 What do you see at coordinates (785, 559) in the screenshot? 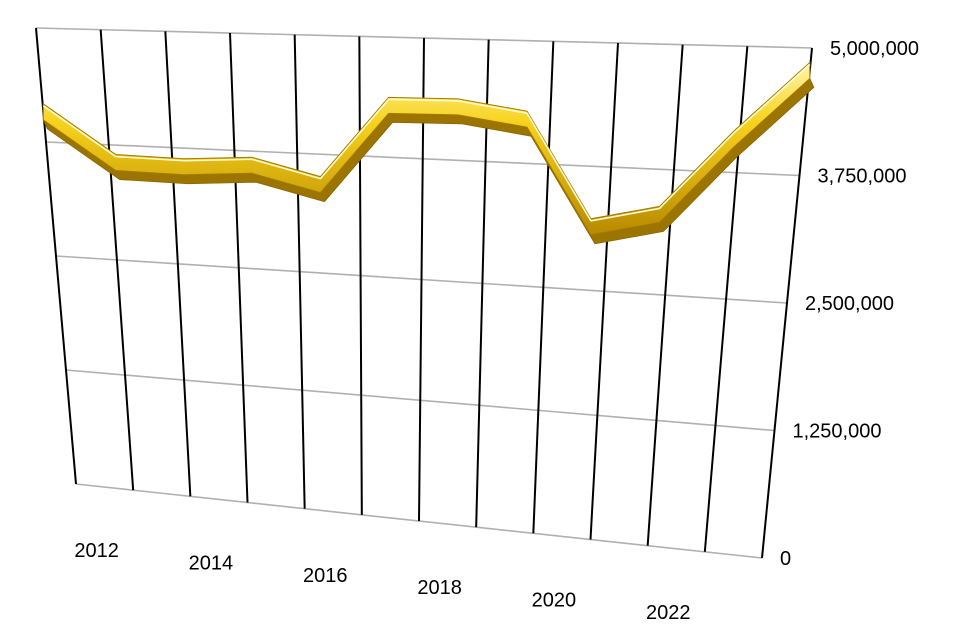
I see `y-tick-label: 0` at bounding box center [785, 559].